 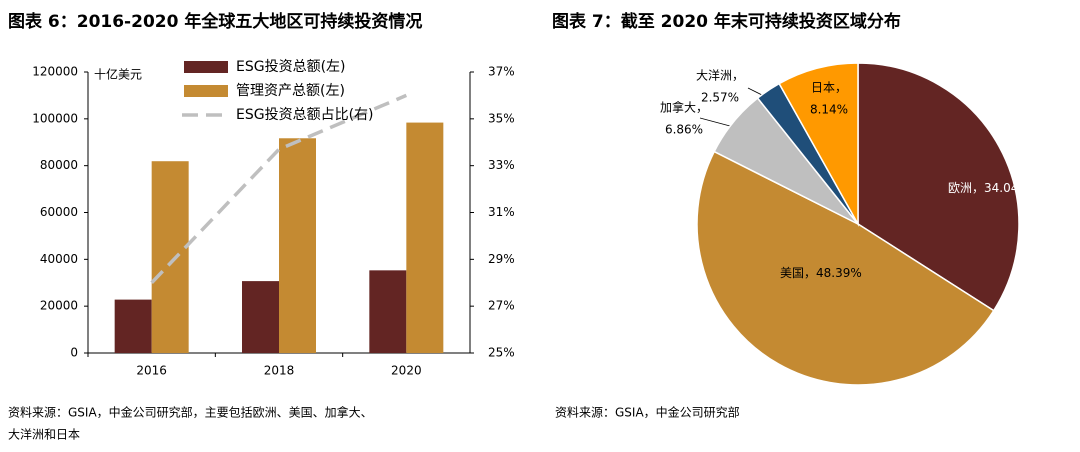 What do you see at coordinates (305, 115) in the screenshot?
I see `legend-label: ESG投资总额占比(右)` at bounding box center [305, 115].